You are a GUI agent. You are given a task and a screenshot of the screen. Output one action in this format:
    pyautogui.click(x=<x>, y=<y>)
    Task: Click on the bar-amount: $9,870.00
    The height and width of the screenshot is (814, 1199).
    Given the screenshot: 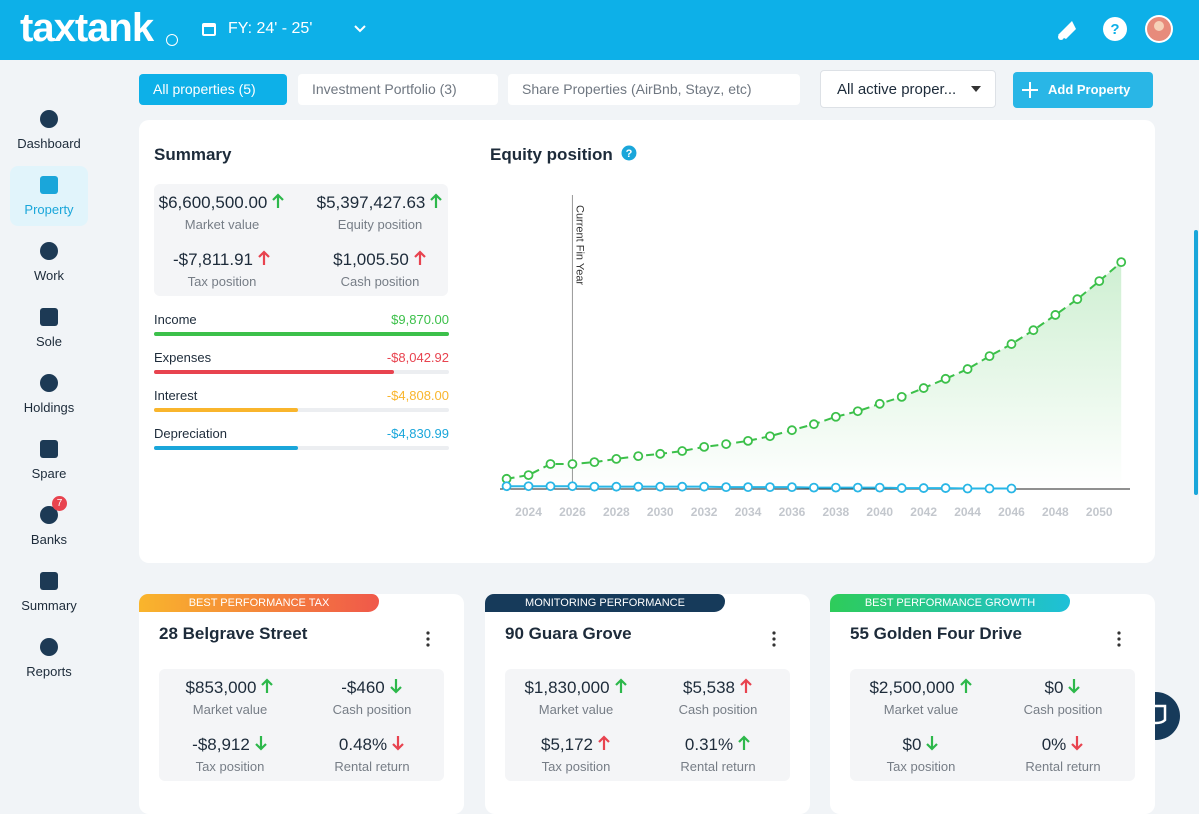 What is the action you would take?
    pyautogui.click(x=420, y=319)
    